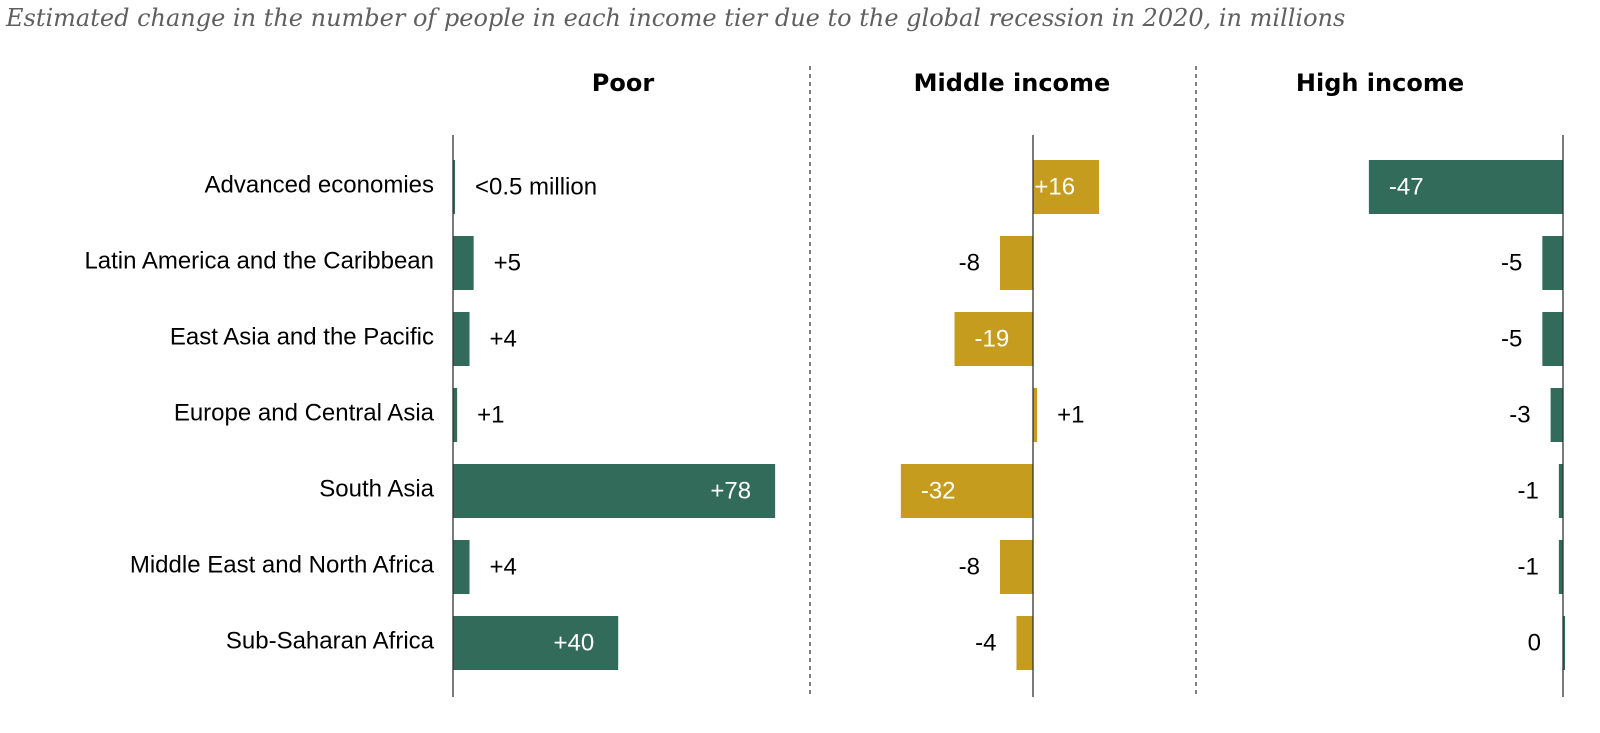  I want to click on data-label-middle-income: -4, so click(985, 642).